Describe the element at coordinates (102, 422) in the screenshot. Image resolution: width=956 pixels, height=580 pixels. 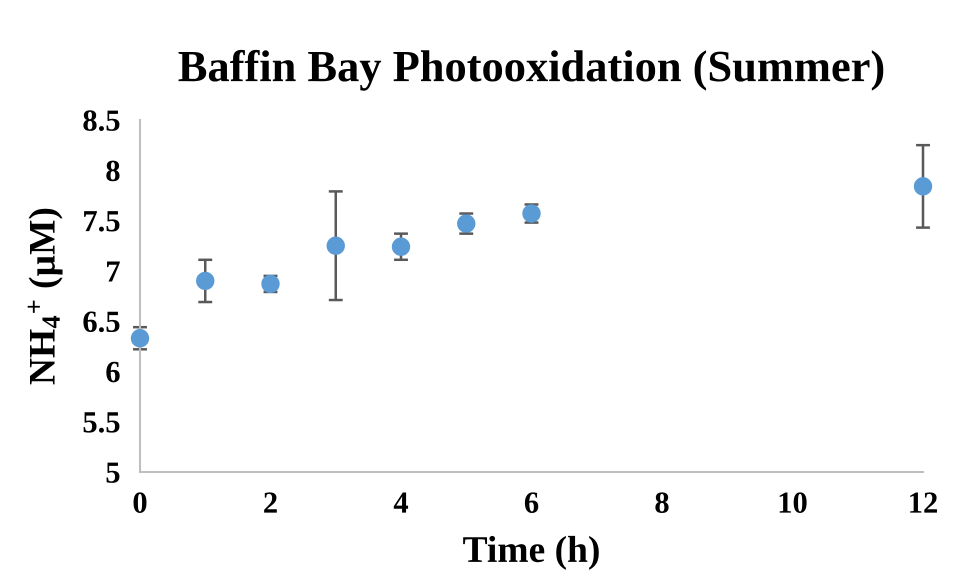
I see `y-tick-label: 5.5` at that location.